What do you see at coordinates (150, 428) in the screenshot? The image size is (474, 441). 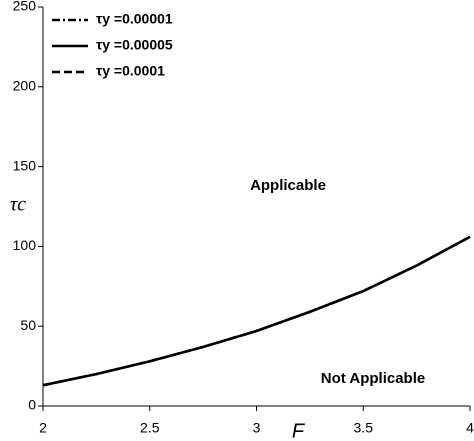 I see `x-tick-label: 2.5` at bounding box center [150, 428].